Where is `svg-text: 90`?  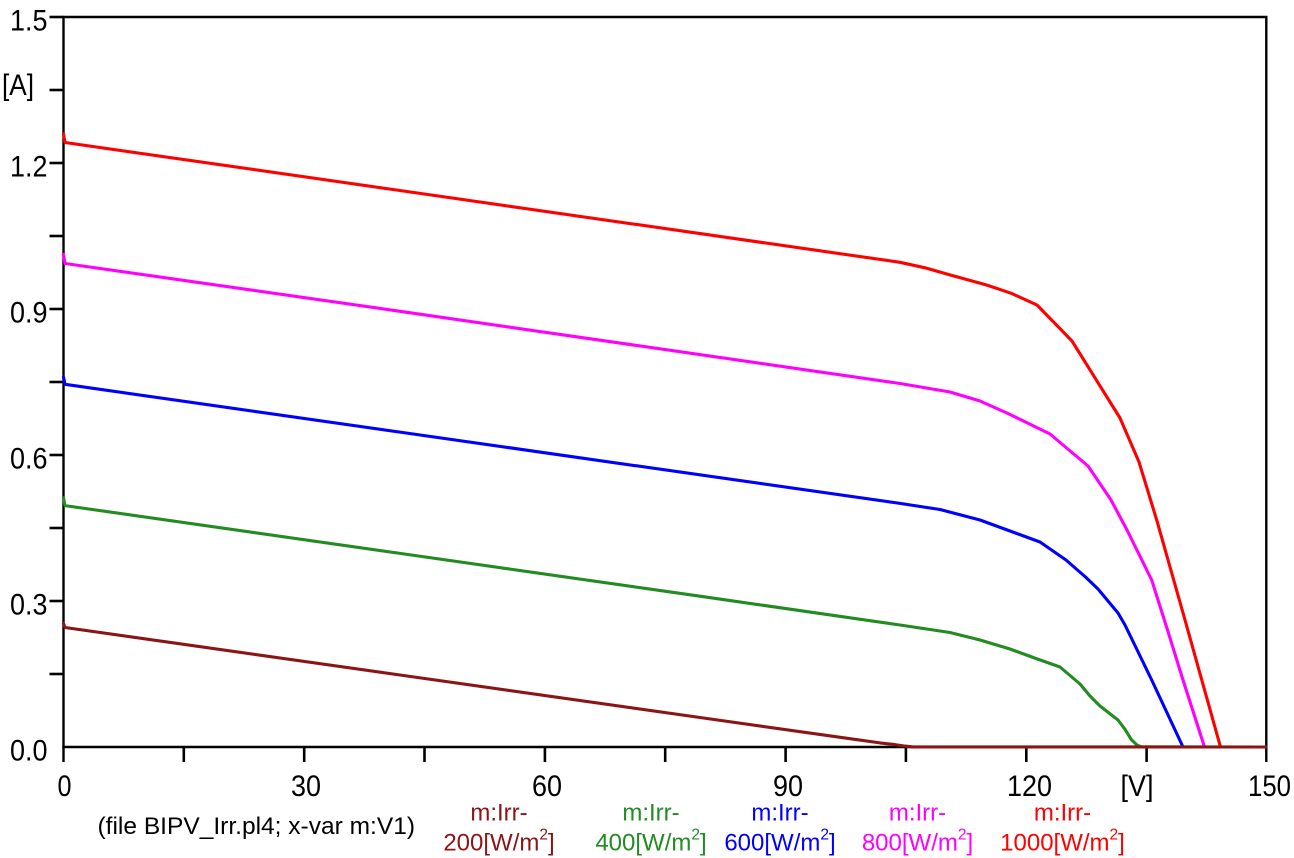
svg-text: 90 is located at coordinates (788, 786).